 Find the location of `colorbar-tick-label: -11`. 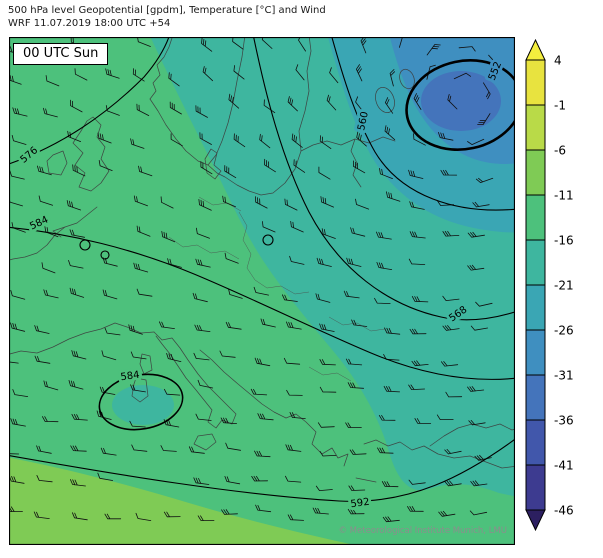

colorbar-tick-label: -11 is located at coordinates (564, 196).